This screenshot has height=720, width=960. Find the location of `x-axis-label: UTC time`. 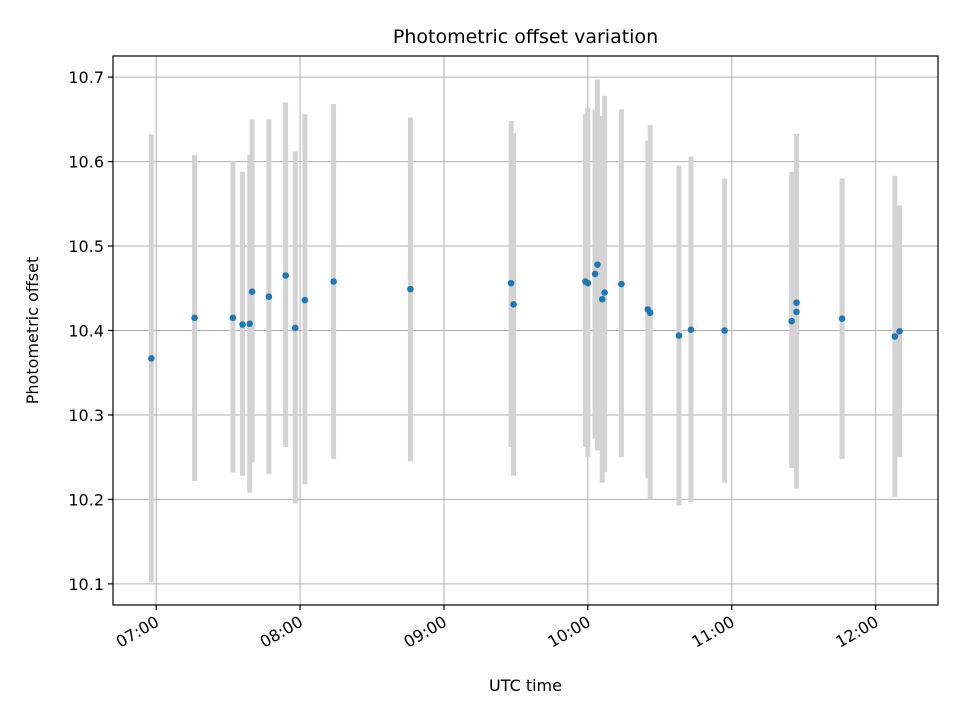

x-axis-label: UTC time is located at coordinates (525, 685).